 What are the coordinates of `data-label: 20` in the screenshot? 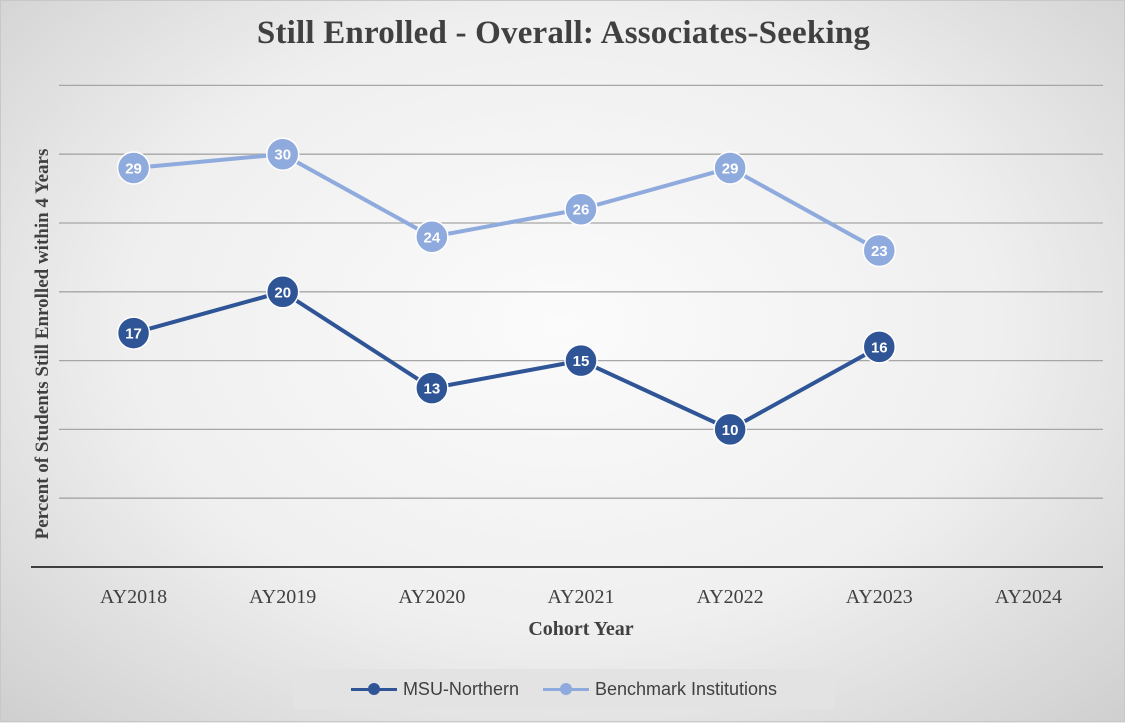 It's located at (282, 292).